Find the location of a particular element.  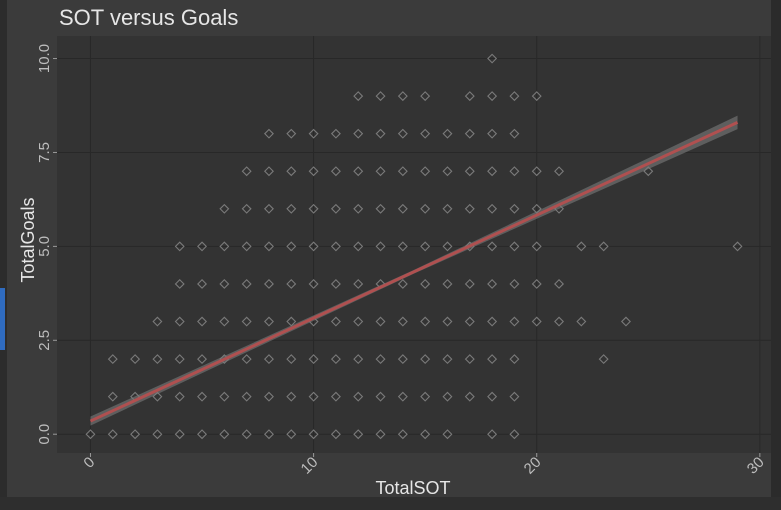

left-panel-edge is located at coordinates (3, 255).